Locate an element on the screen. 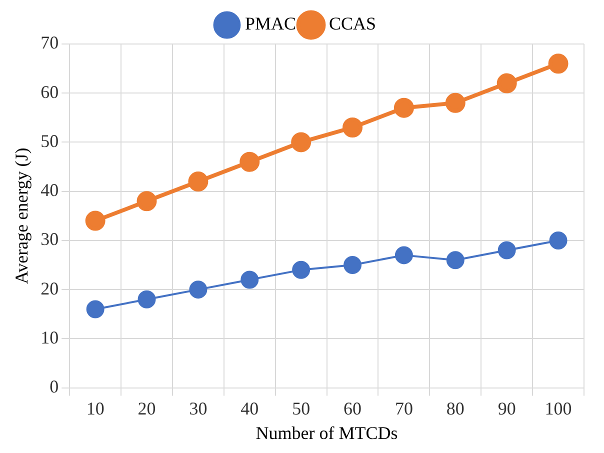 Image resolution: width=604 pixels, height=453 pixels. x-tick-label: 10 is located at coordinates (95, 408).